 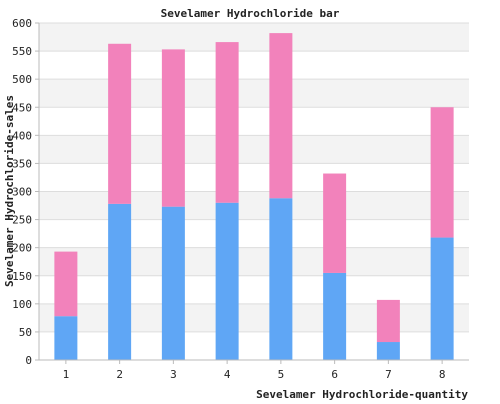 What do you see at coordinates (28, 360) in the screenshot?
I see `y-tick-label: 0` at bounding box center [28, 360].